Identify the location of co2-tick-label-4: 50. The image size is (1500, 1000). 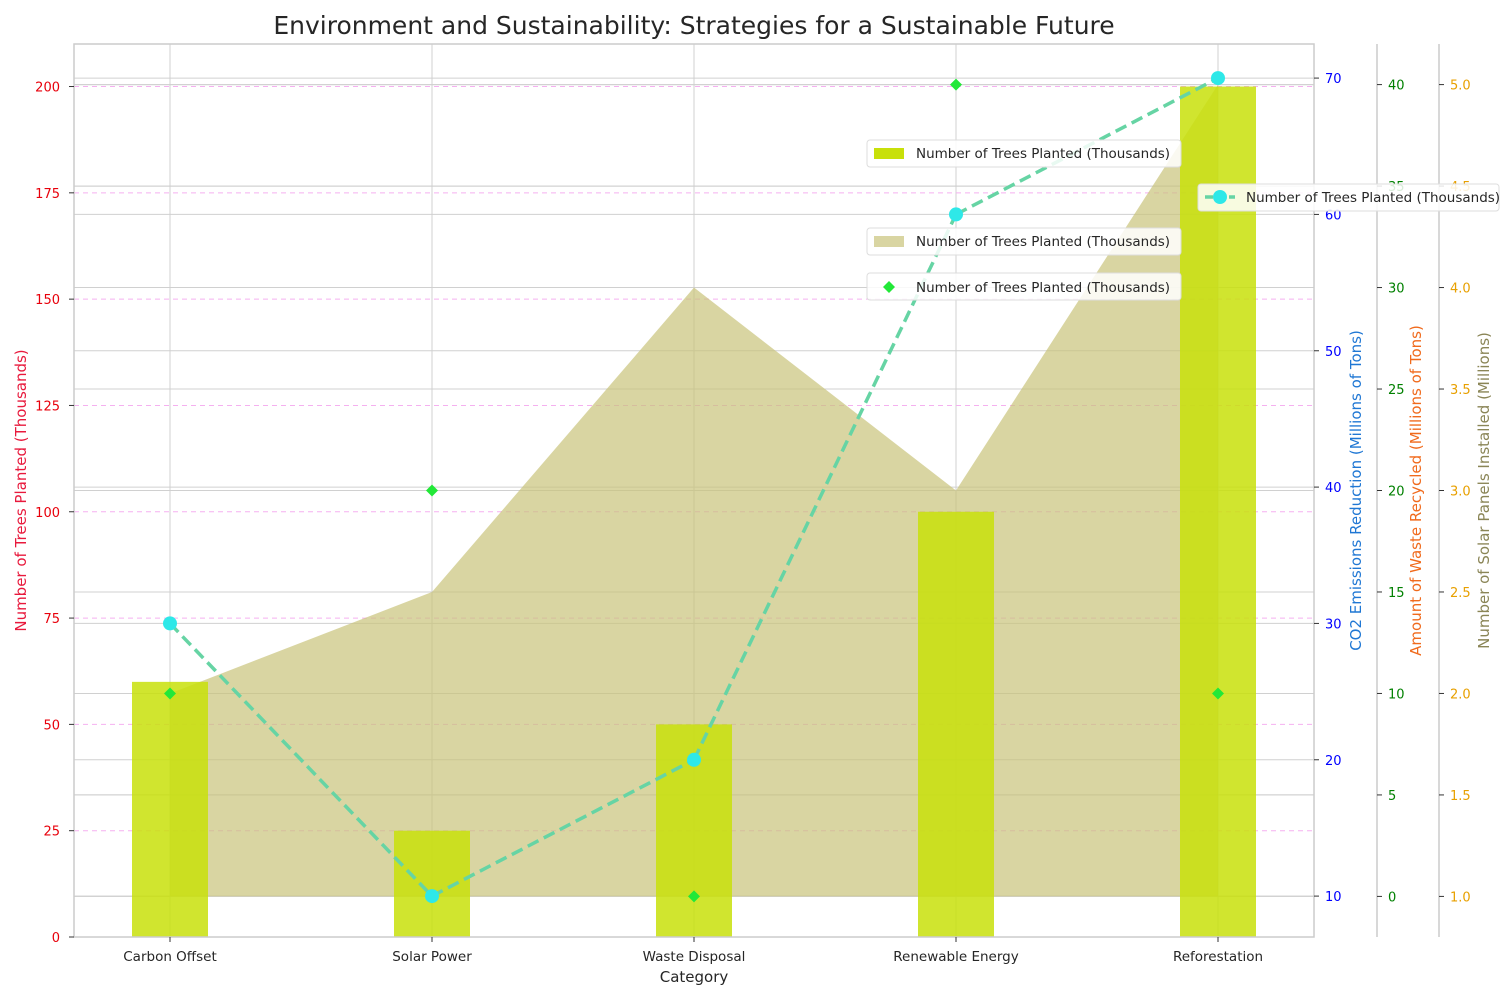
(1333, 352).